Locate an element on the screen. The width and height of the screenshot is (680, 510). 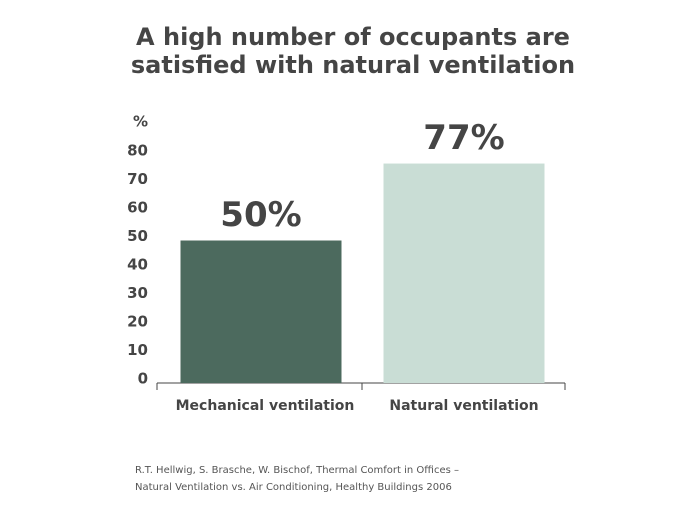
y-tick-label: 70 is located at coordinates (137, 179).